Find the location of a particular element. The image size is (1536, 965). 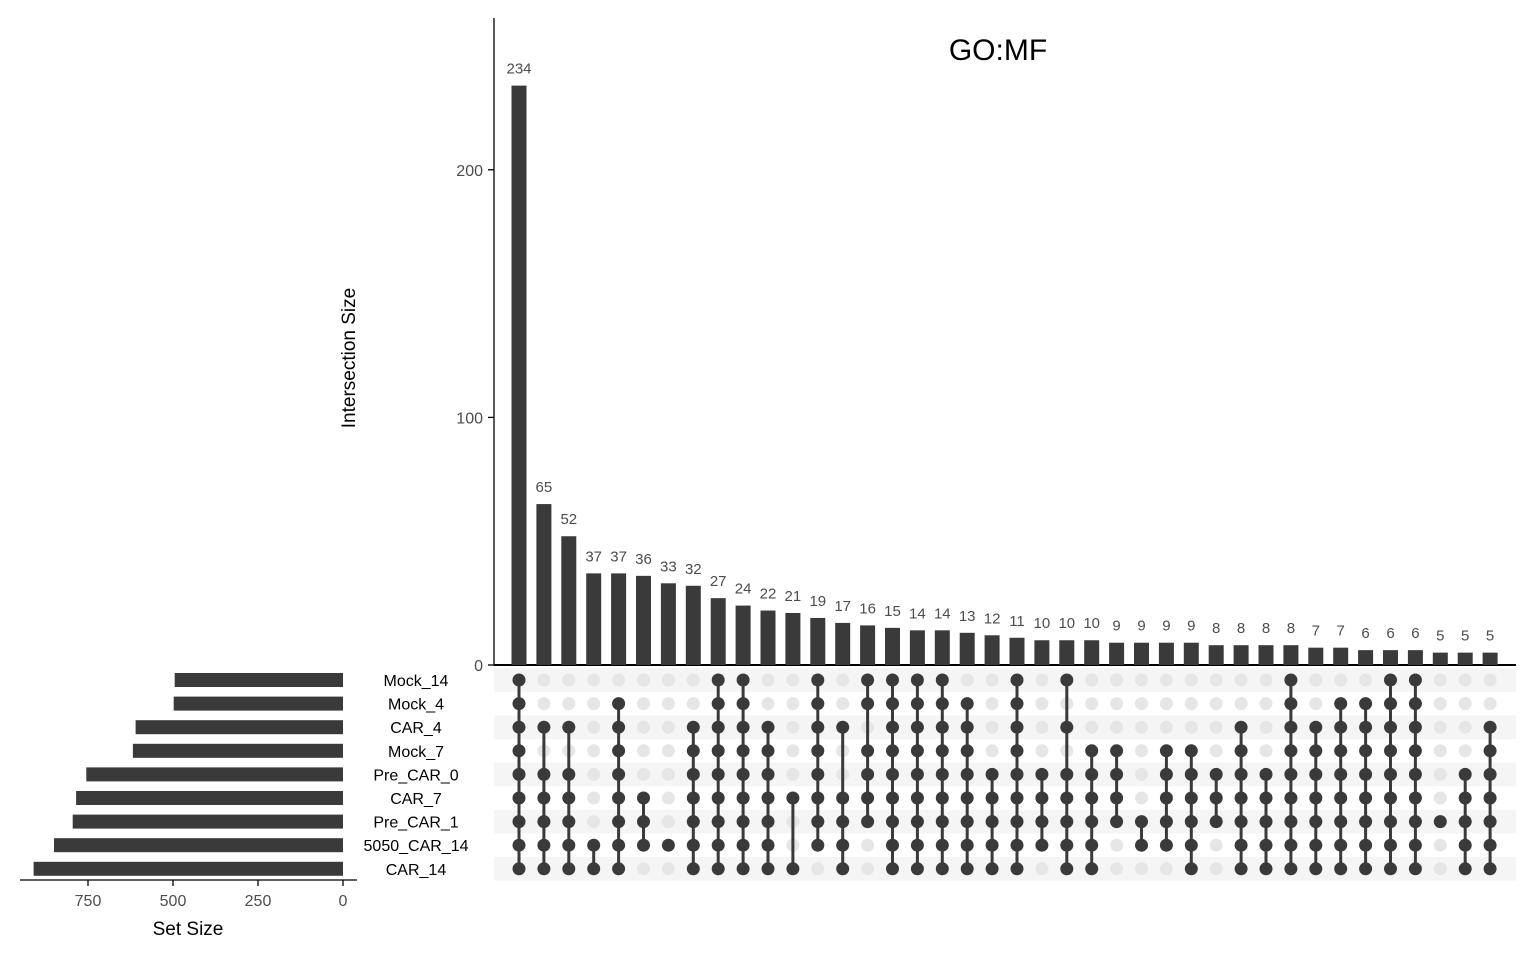

intersection-axis-label: Intersection Size is located at coordinates (349, 358).